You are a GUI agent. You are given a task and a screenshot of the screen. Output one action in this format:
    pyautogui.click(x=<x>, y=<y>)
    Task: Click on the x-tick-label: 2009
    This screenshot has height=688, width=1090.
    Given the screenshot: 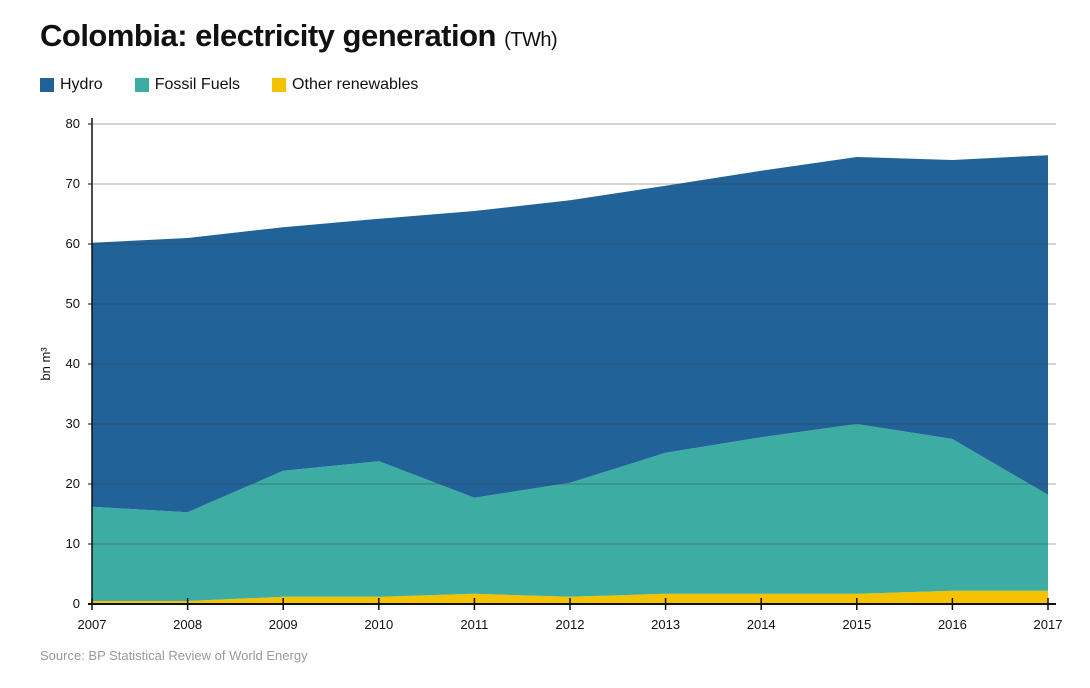 What is the action you would take?
    pyautogui.click(x=283, y=624)
    